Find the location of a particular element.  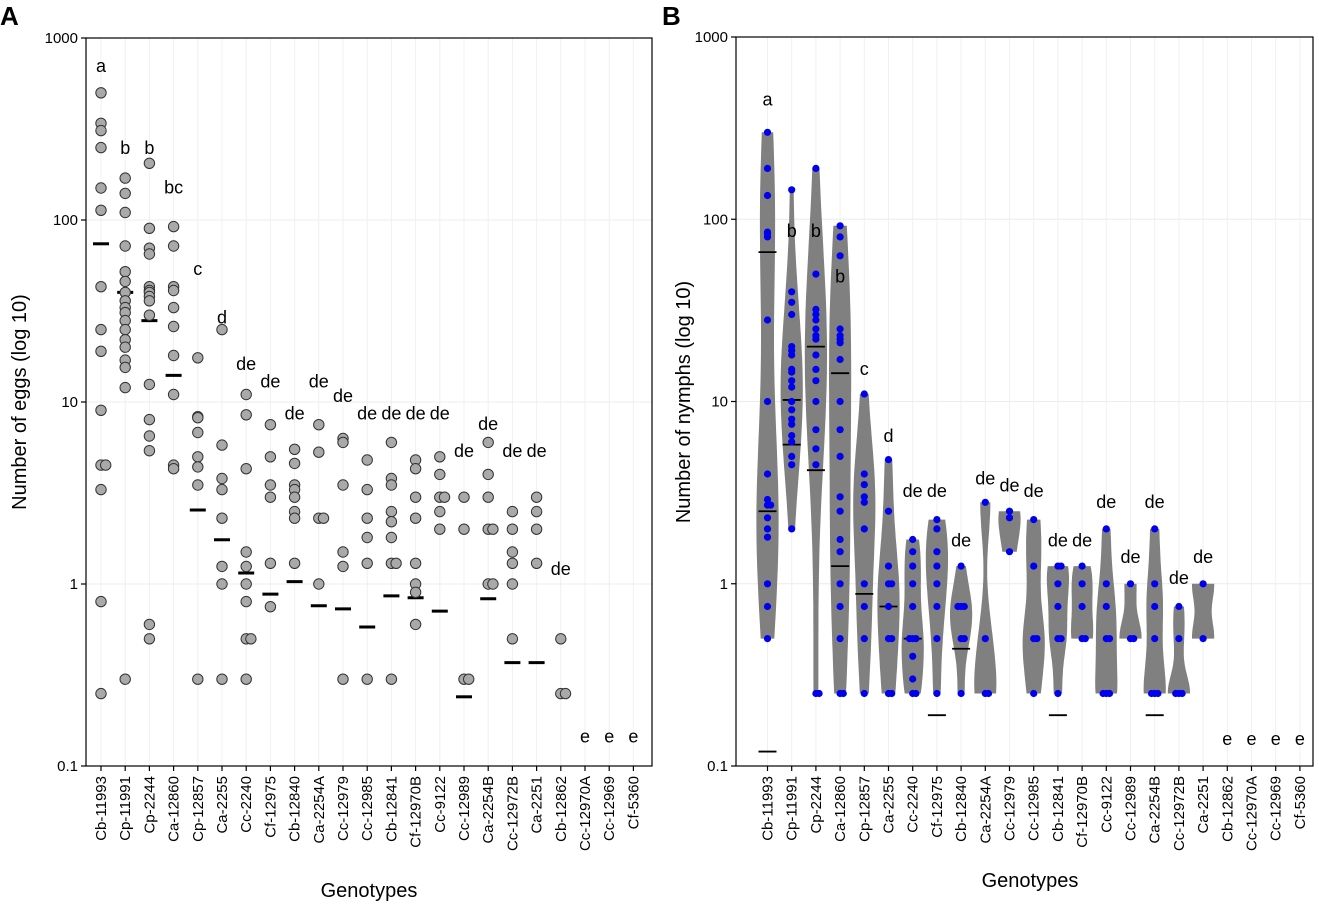

y-tick-label: 1 is located at coordinates (724, 584).